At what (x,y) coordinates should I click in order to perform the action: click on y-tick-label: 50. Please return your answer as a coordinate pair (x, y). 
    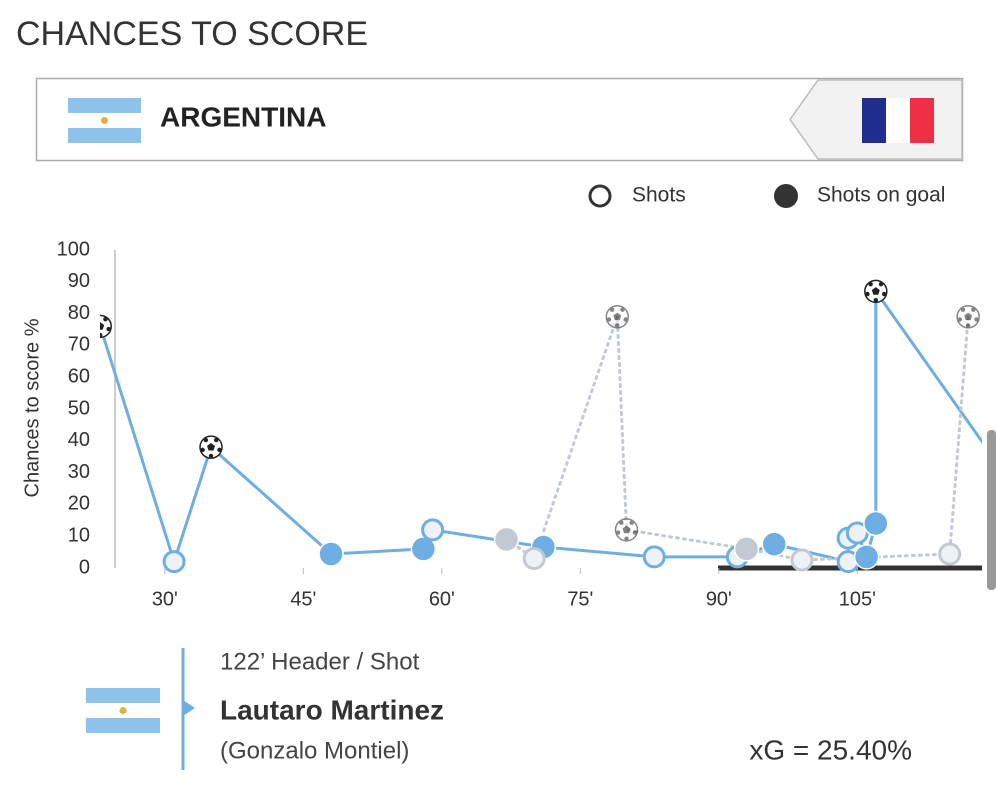
    Looking at the image, I should click on (79, 408).